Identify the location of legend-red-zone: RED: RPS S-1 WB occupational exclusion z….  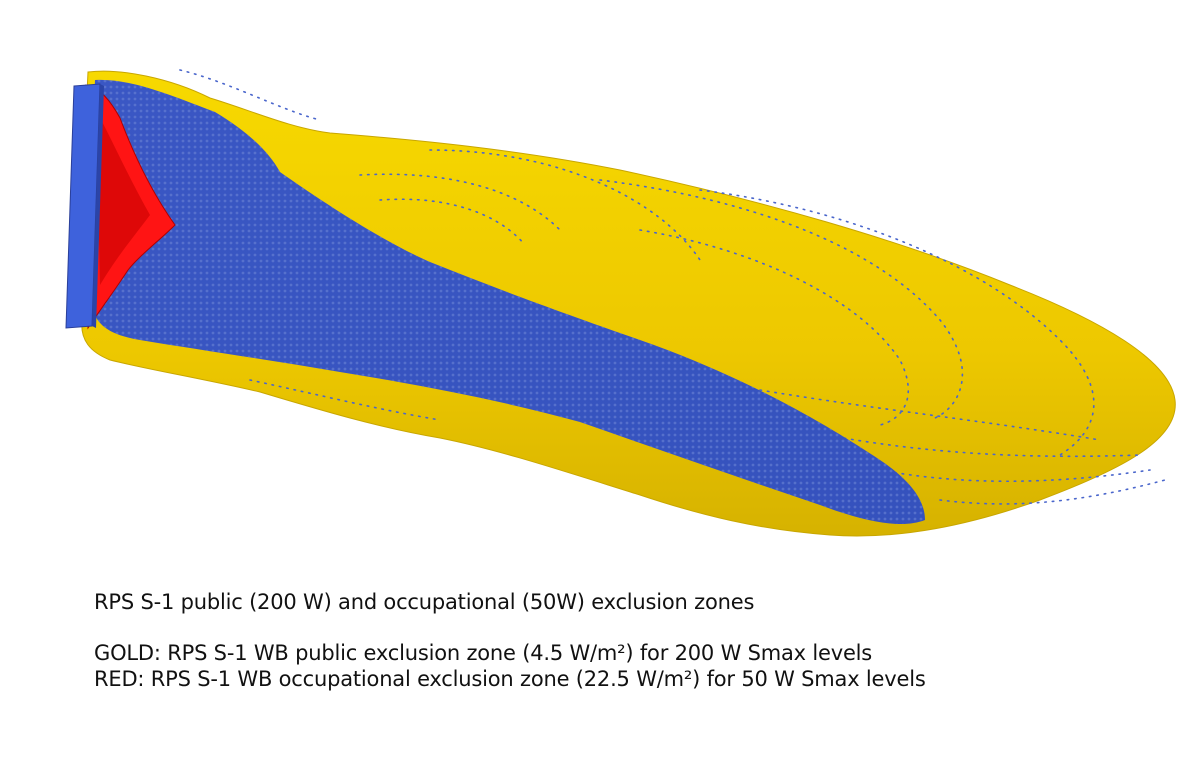
(510, 679).